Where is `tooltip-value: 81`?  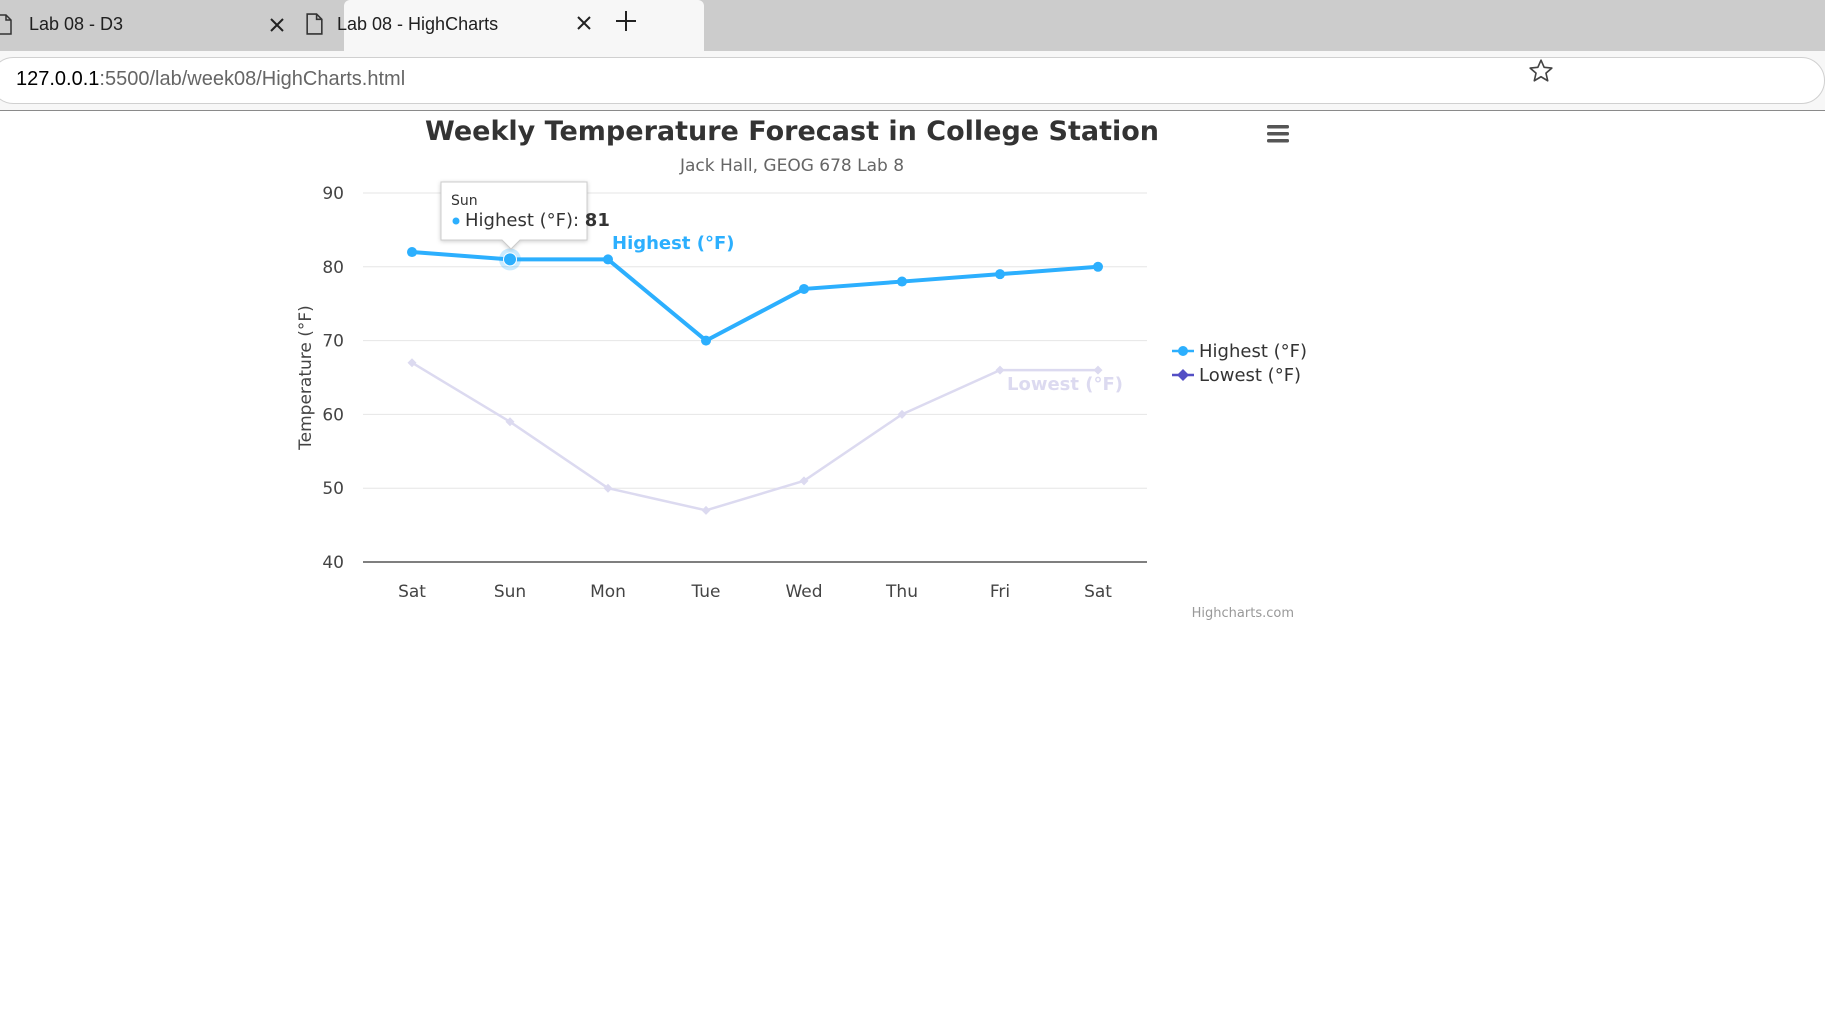
tooltip-value: 81 is located at coordinates (597, 220).